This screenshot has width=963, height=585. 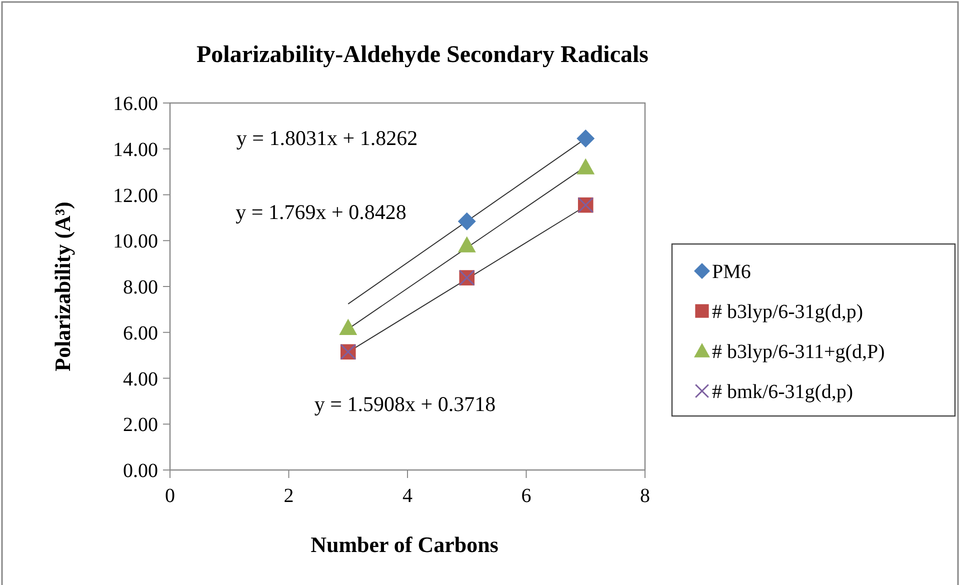 I want to click on y-tick-label: 8.00, so click(x=140, y=287).